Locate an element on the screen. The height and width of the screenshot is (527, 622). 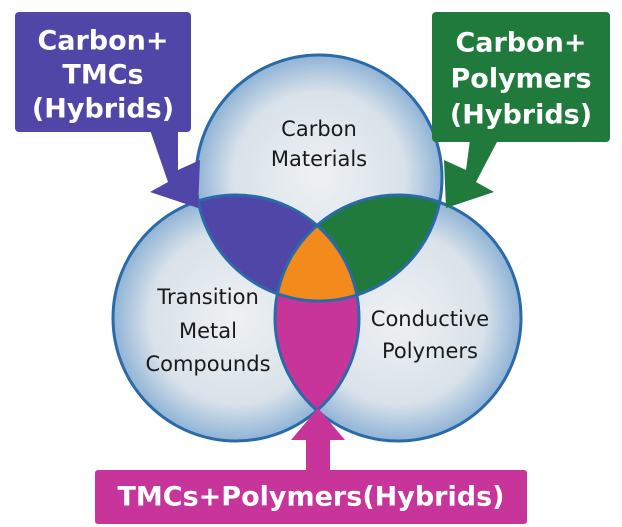
circle-label: Polymers is located at coordinates (430, 351).